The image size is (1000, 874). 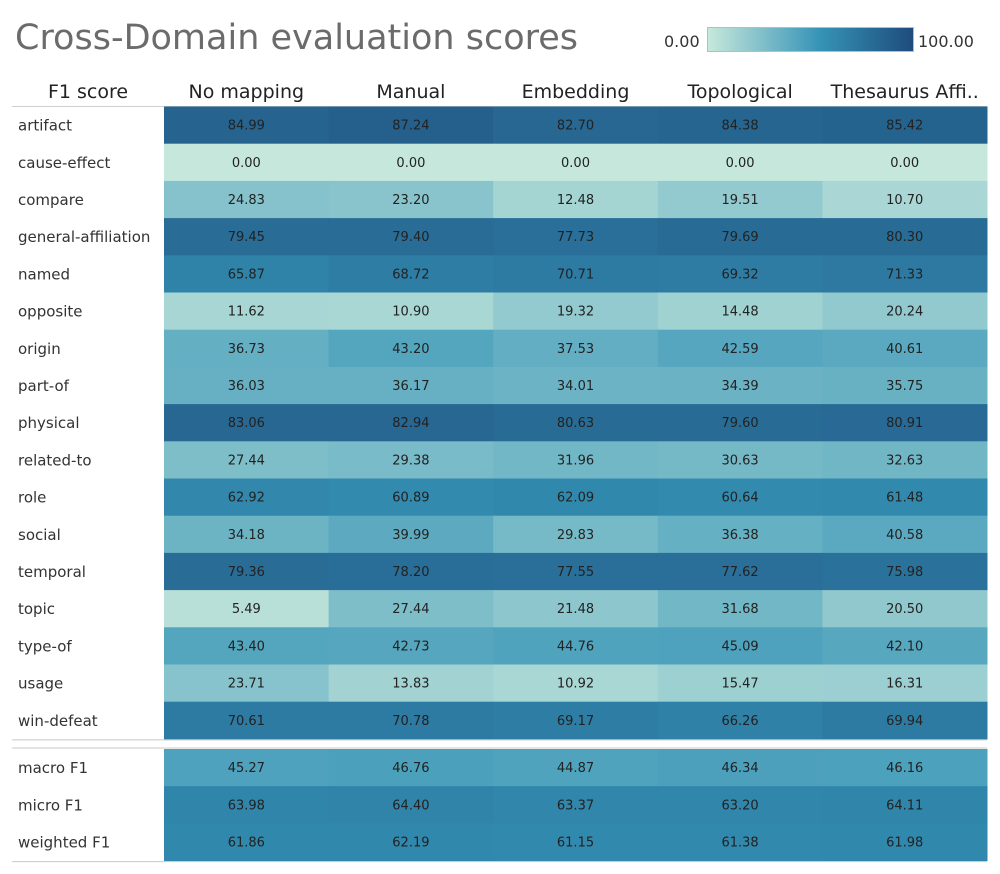 I want to click on cell-value: 45.09, so click(x=739, y=646).